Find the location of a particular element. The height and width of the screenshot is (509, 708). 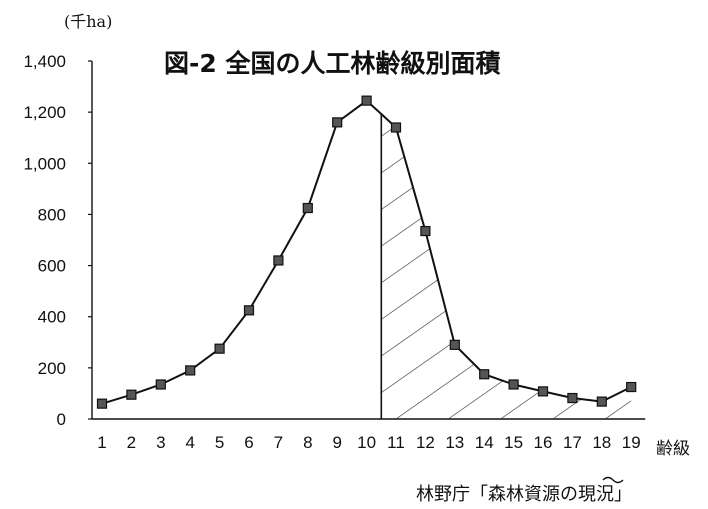

y-unit-label: (千ha) is located at coordinates (88, 21).